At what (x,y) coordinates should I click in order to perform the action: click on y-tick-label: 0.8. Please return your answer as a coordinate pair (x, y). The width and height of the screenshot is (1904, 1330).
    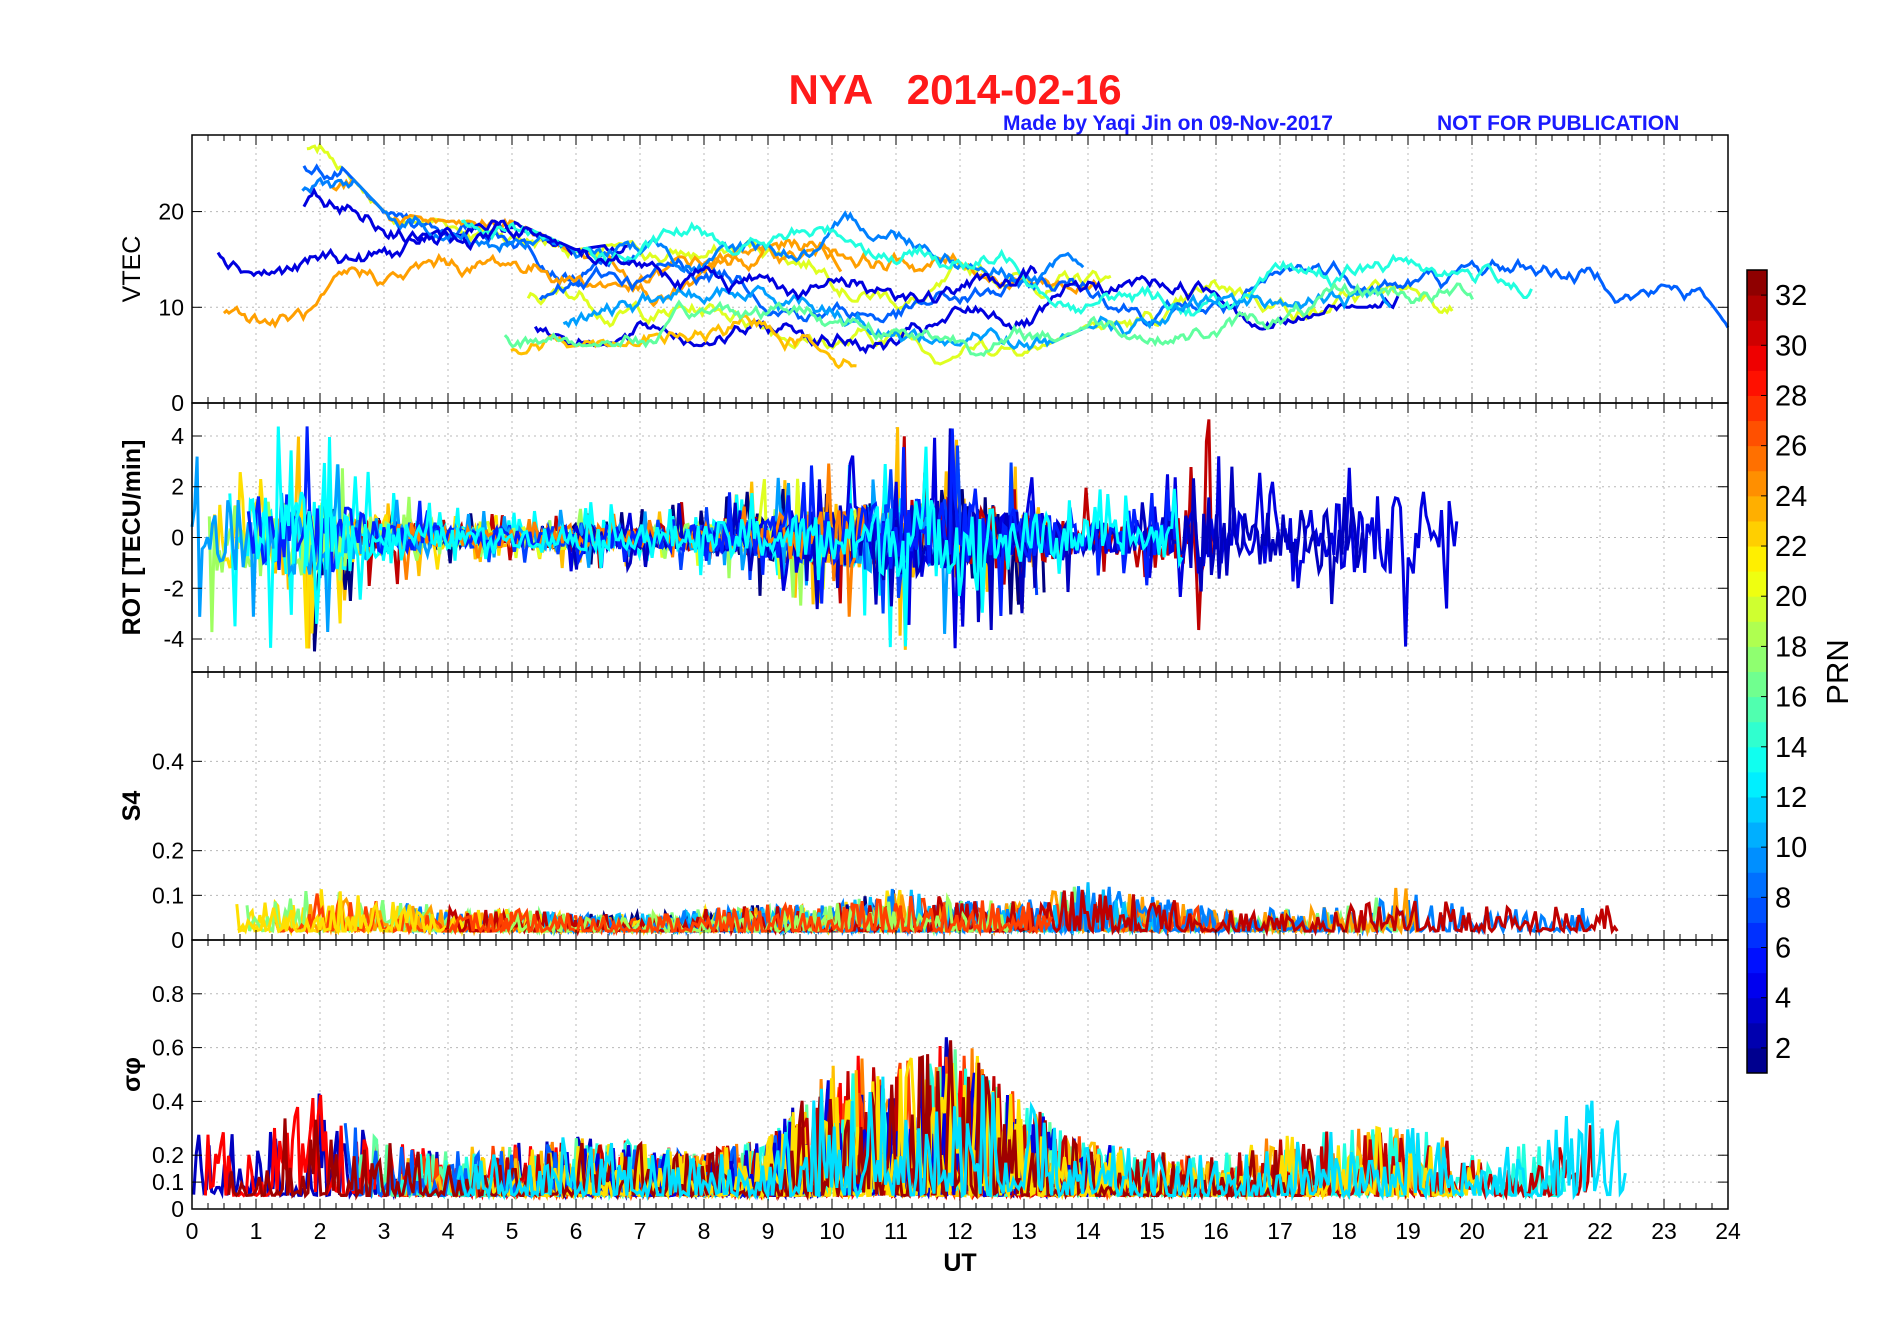
    Looking at the image, I should click on (168, 994).